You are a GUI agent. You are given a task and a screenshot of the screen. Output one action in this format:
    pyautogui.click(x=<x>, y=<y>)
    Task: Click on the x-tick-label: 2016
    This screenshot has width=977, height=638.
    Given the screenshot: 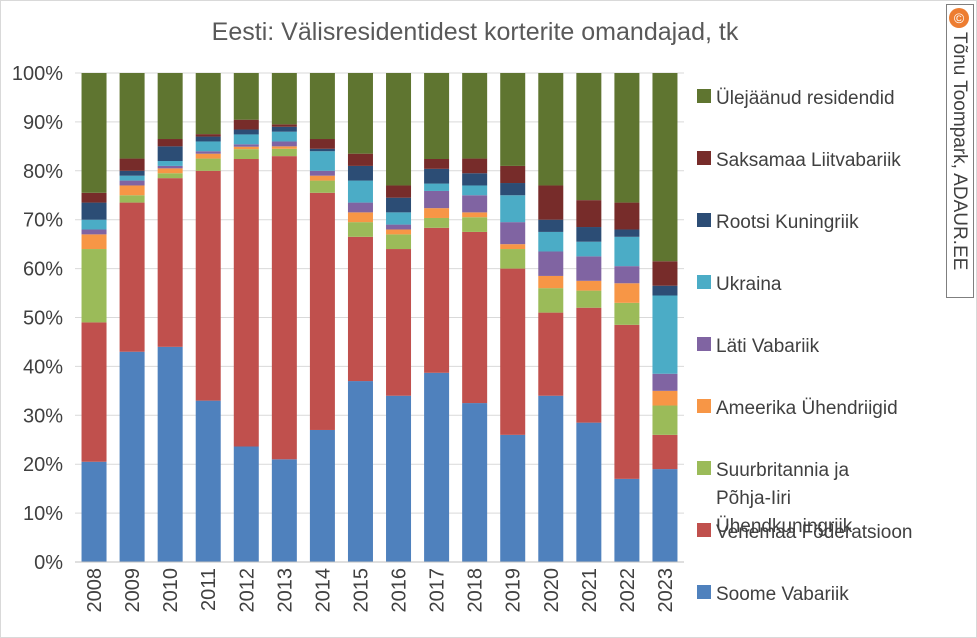 What is the action you would take?
    pyautogui.click(x=400, y=590)
    